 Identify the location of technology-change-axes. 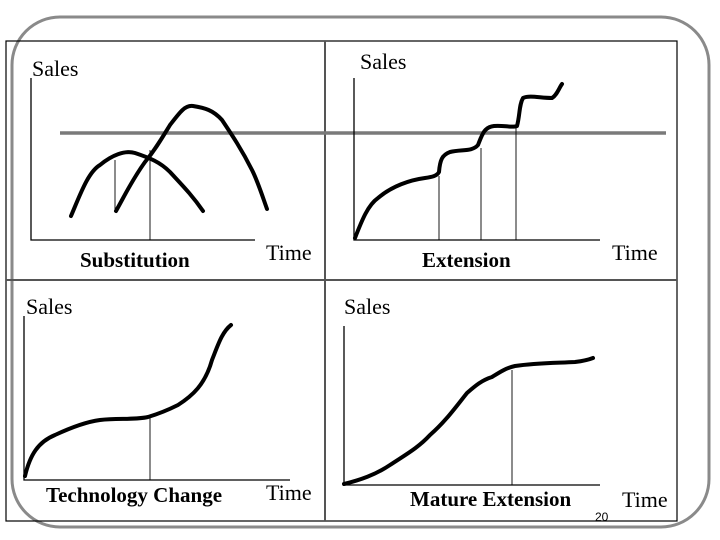
(156, 398).